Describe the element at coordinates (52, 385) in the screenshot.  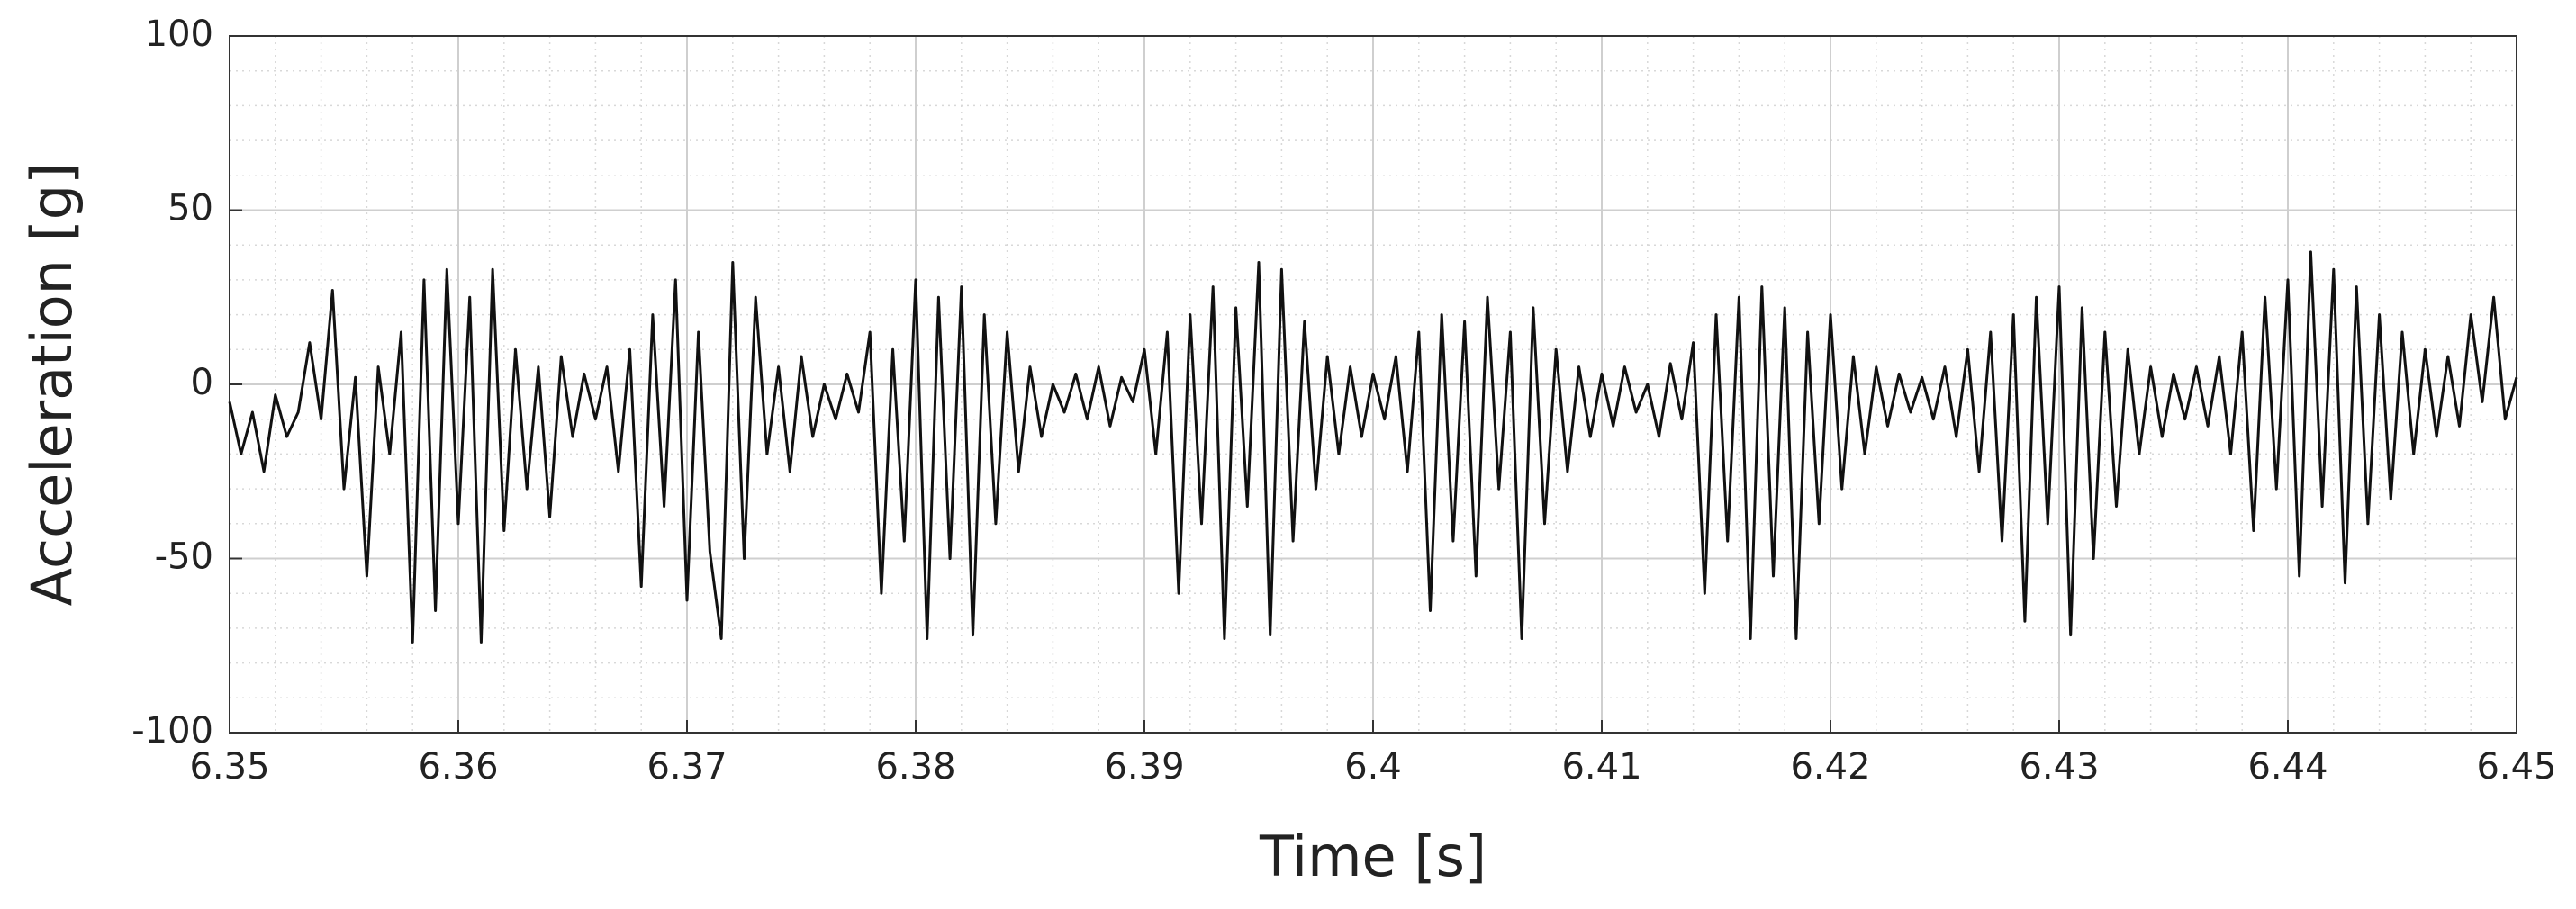
I see `y-axis-label: Acceleration [g]` at that location.